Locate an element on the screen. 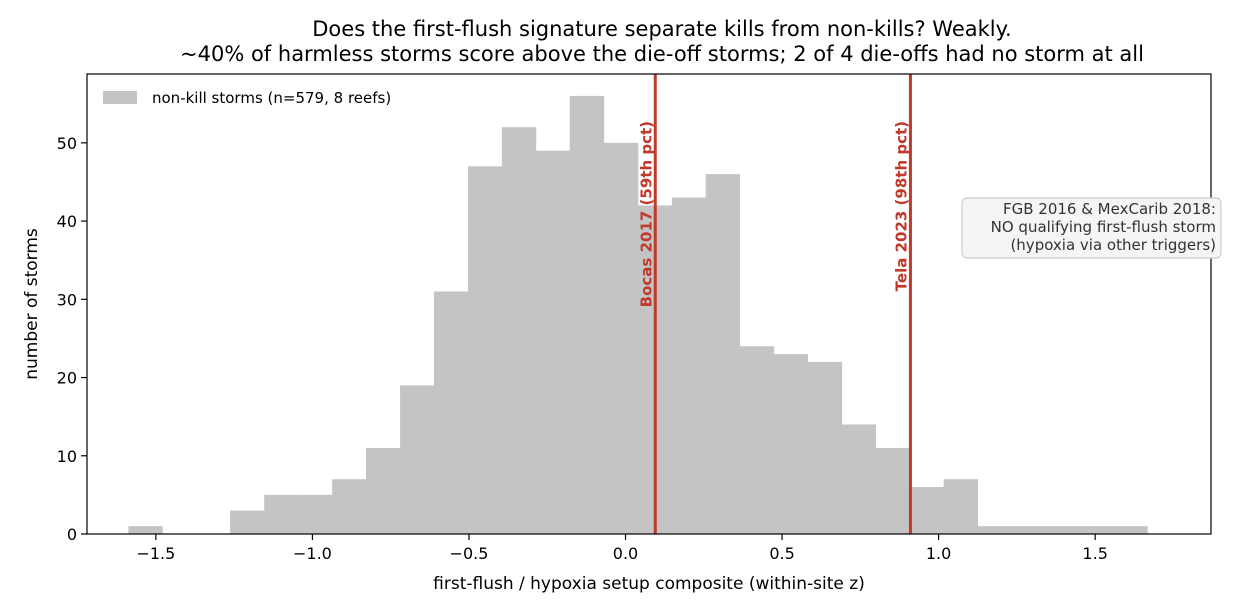  legend-swatch is located at coordinates (120, 97).